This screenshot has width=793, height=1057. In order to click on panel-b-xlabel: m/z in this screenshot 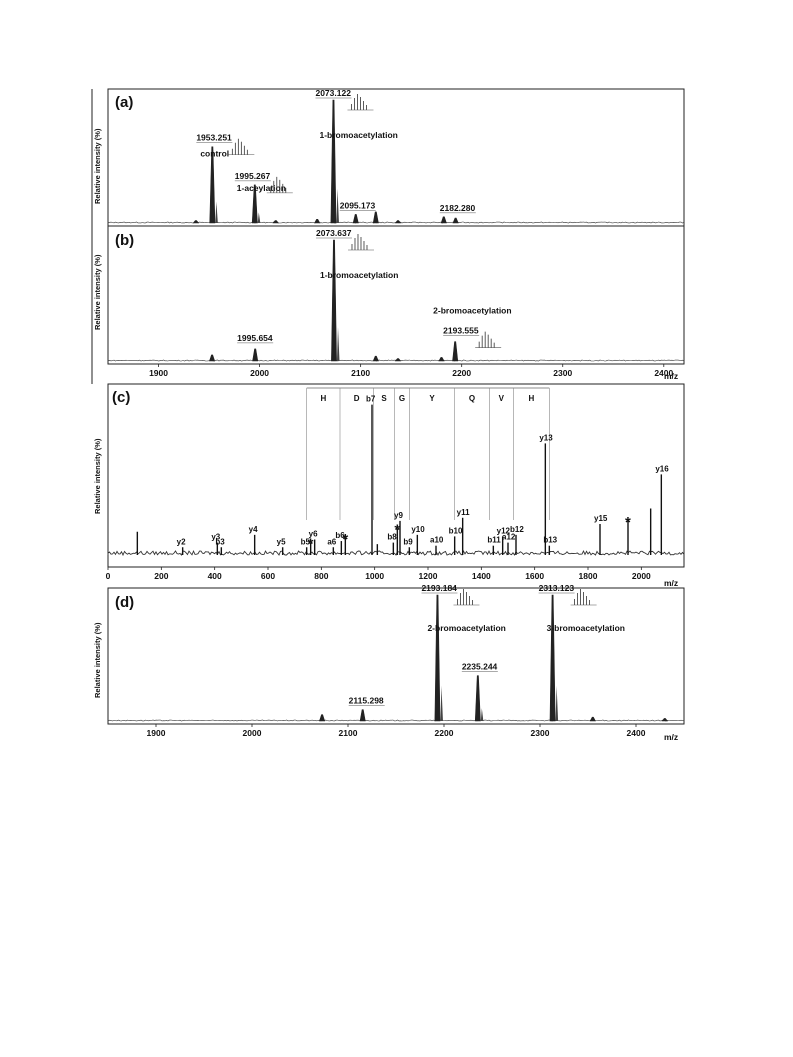, I will do `click(671, 376)`.